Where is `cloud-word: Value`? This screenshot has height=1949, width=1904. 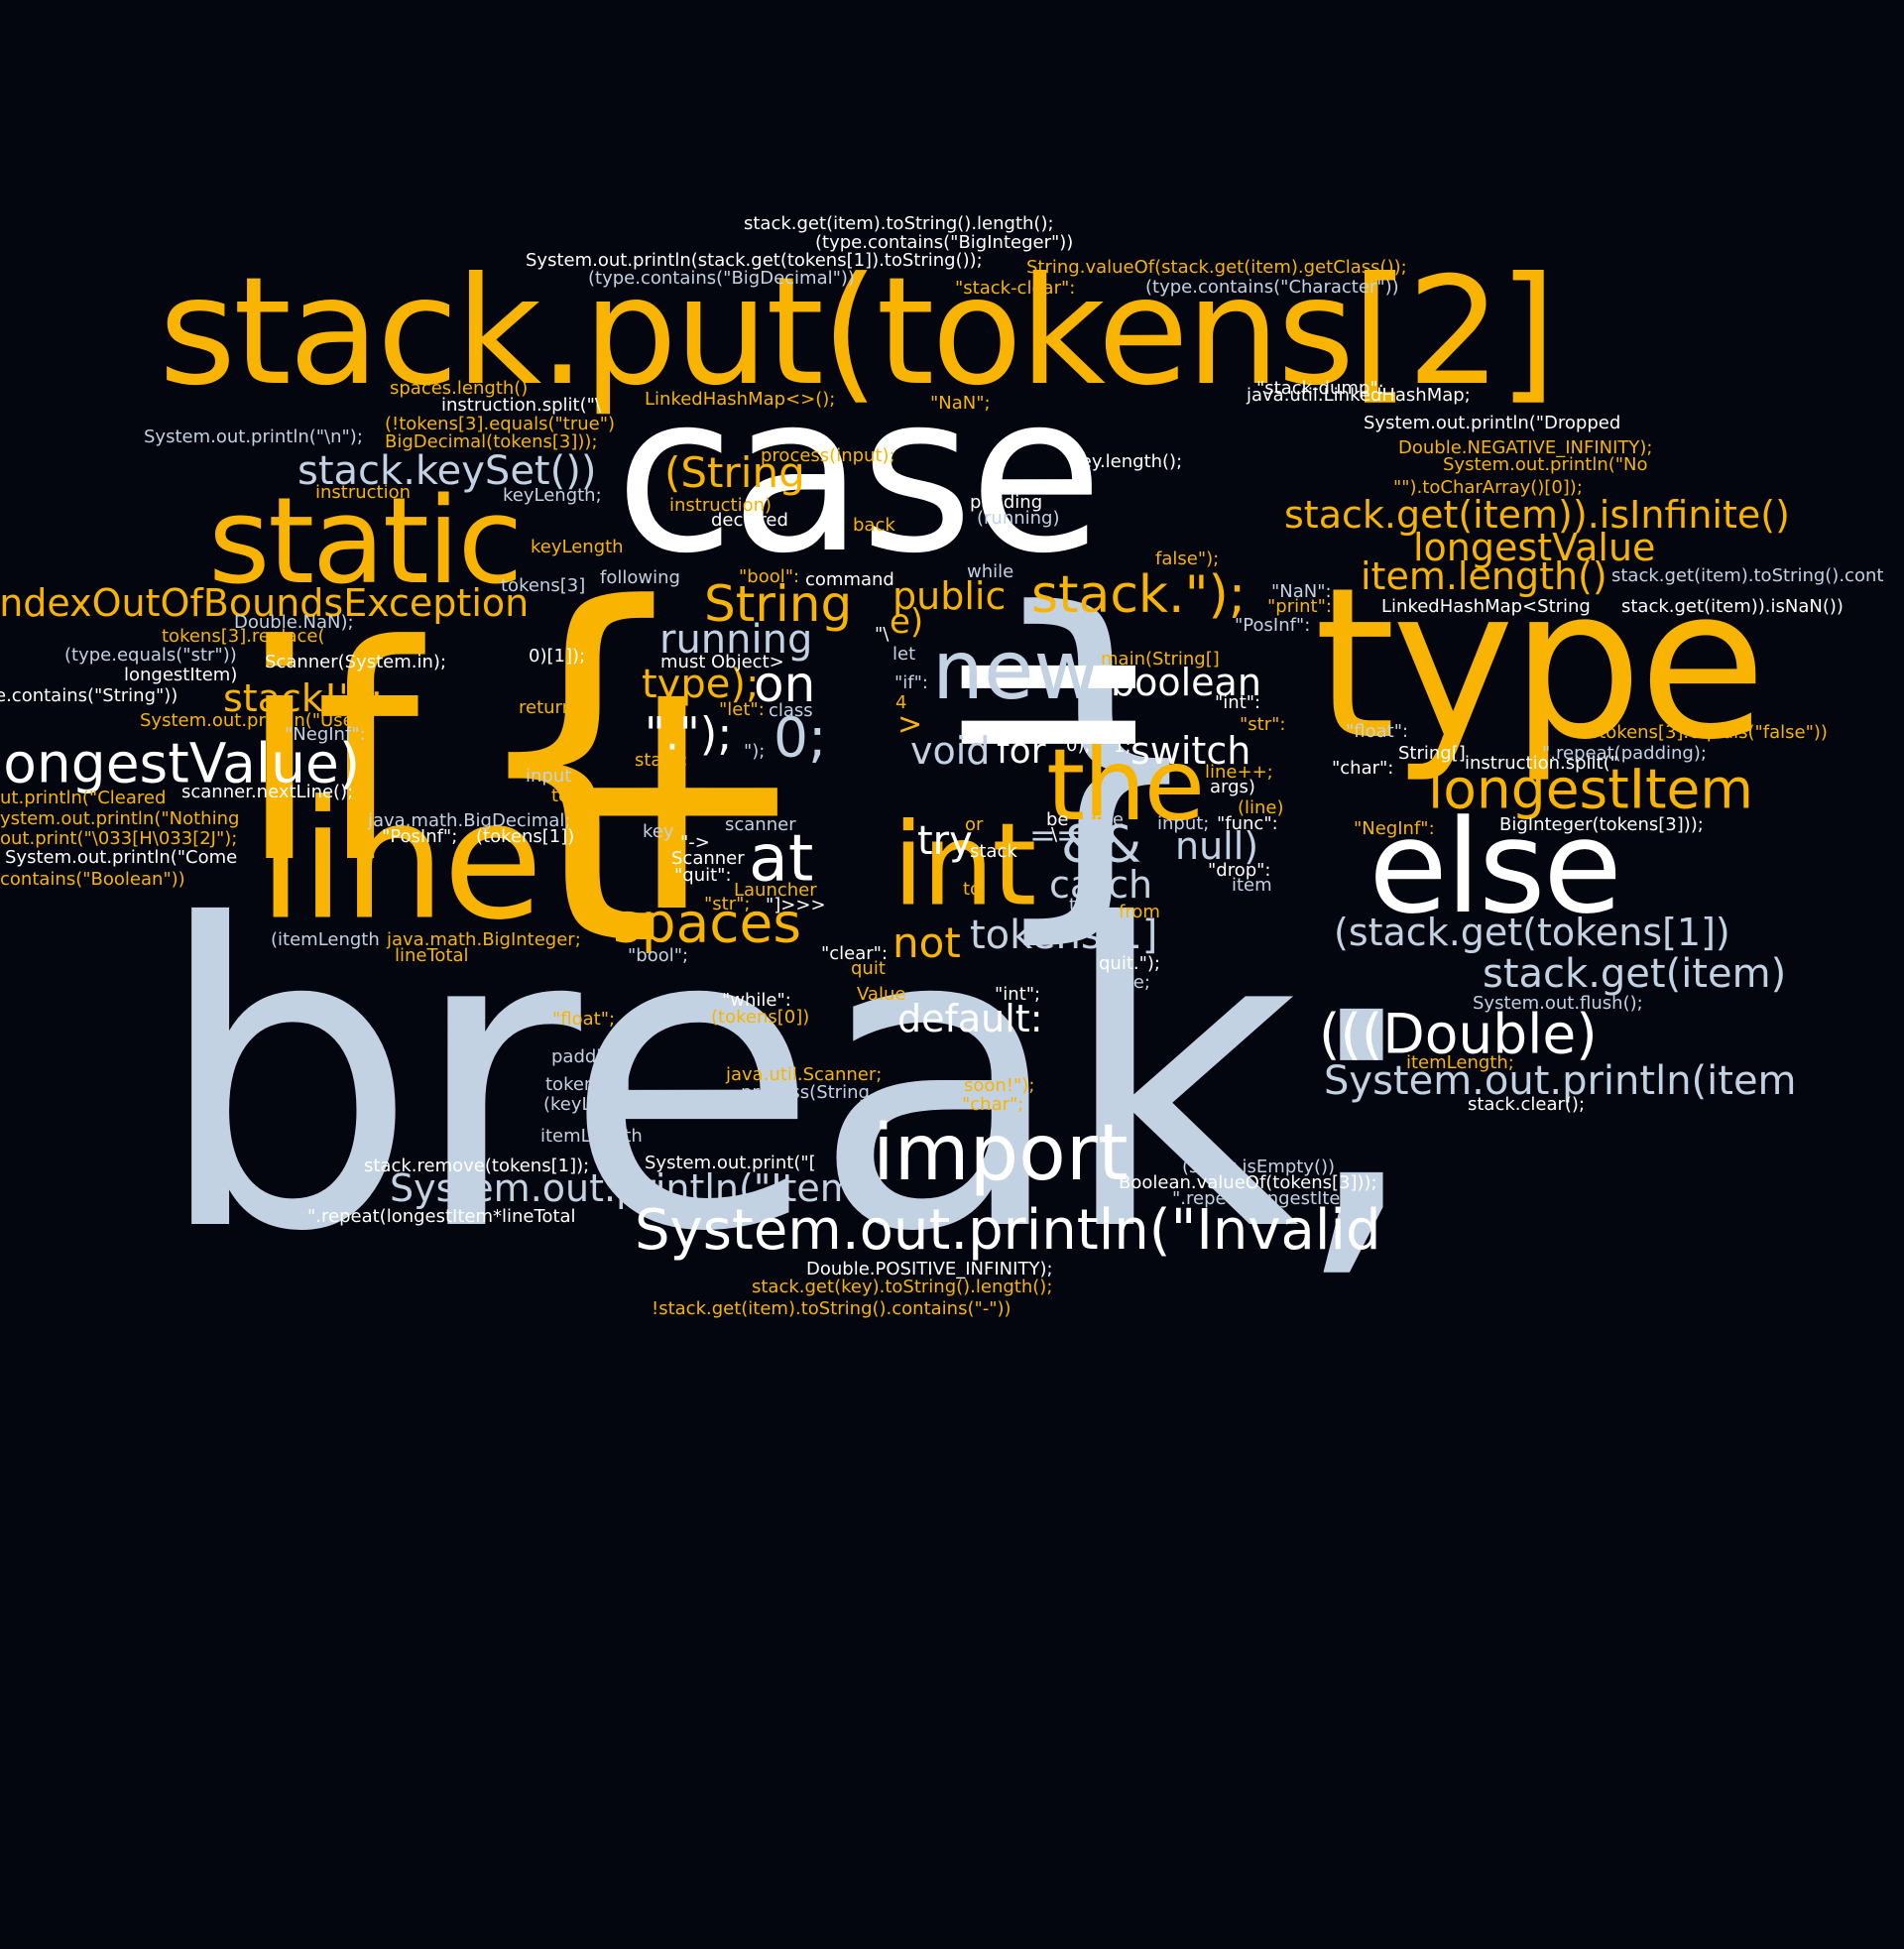 cloud-word: Value is located at coordinates (881, 995).